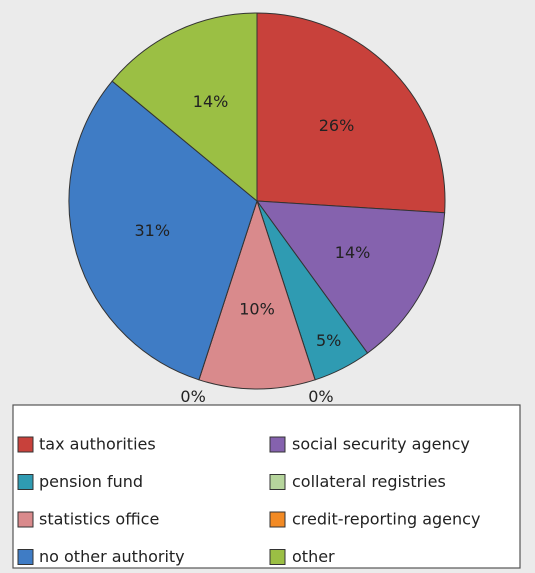  I want to click on data-label: 5%, so click(328, 340).